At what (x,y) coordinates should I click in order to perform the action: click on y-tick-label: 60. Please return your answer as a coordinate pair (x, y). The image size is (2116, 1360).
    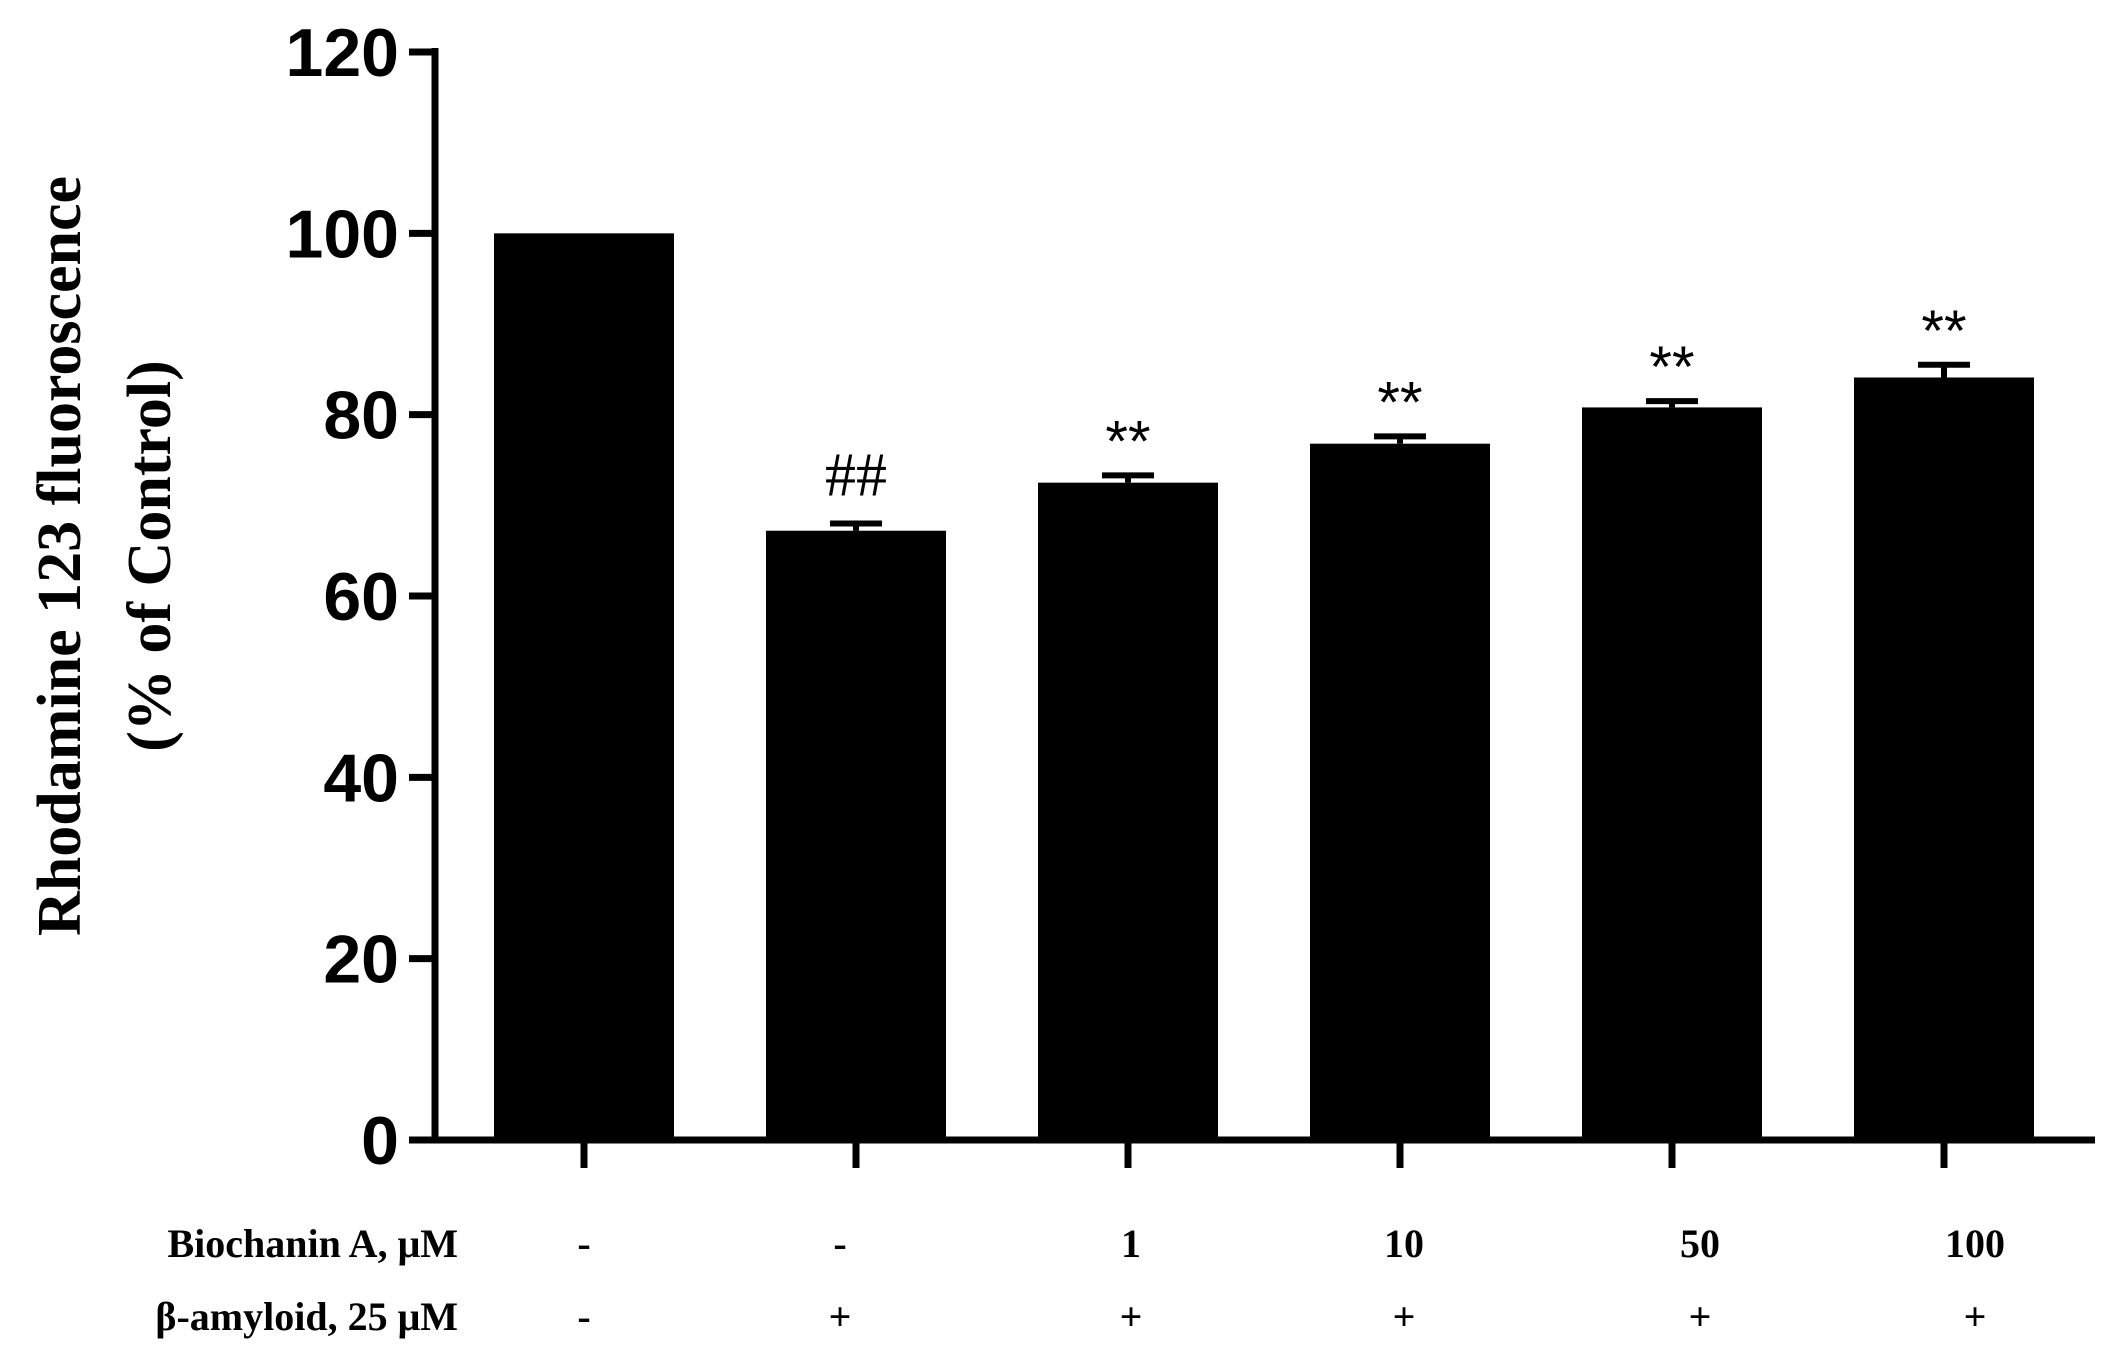
    Looking at the image, I should click on (361, 597).